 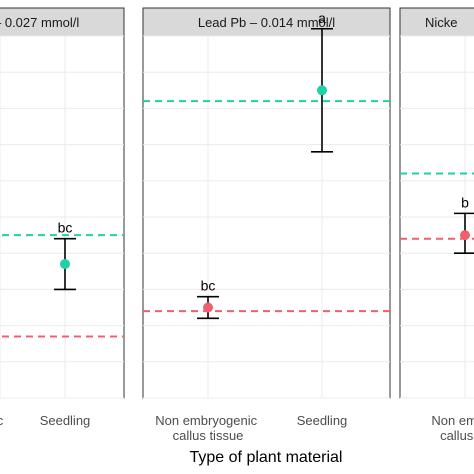 I want to click on panel-2-title: Lead Pb – 0.014 mmol/l, so click(x=266, y=22).